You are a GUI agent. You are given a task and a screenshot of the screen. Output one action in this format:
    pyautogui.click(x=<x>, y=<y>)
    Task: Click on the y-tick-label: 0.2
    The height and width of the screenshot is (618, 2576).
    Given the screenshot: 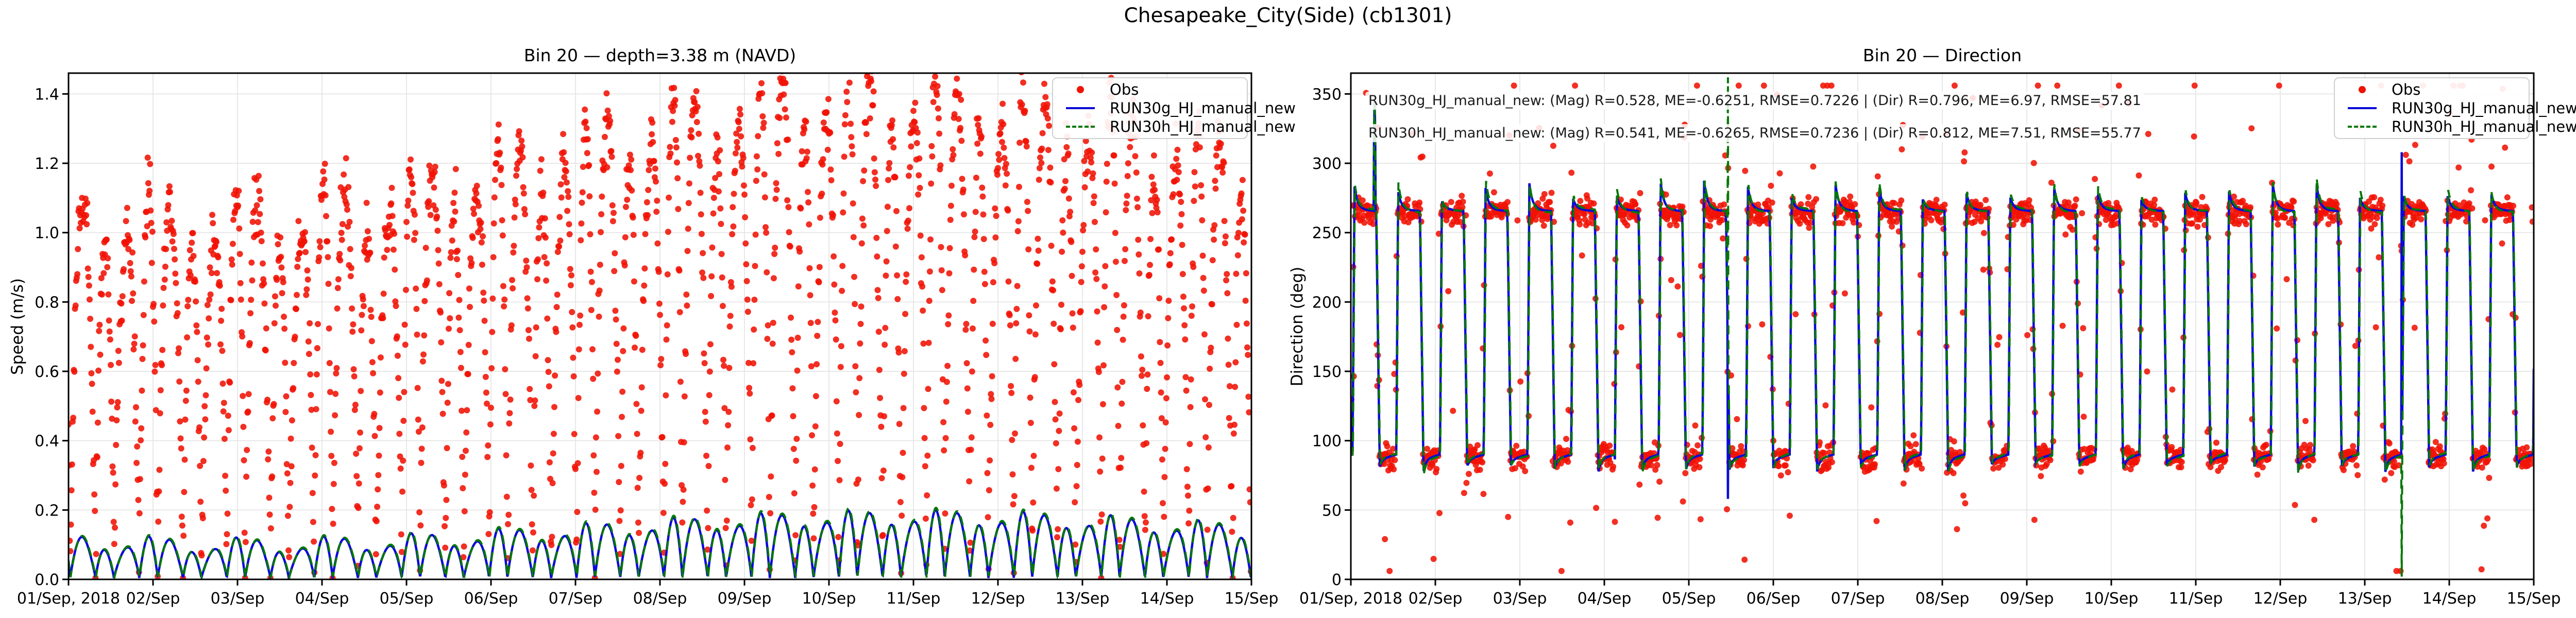 What is the action you would take?
    pyautogui.click(x=47, y=511)
    